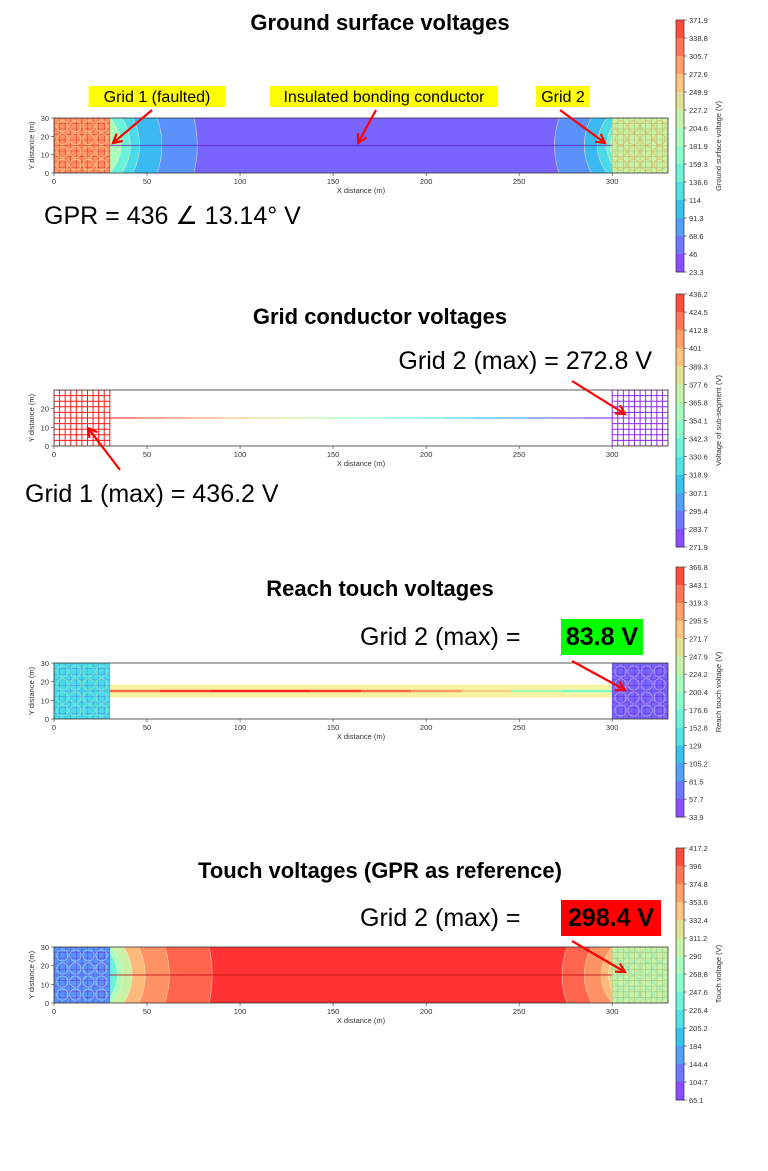 This screenshot has width=768, height=1171. What do you see at coordinates (698, 1082) in the screenshot?
I see `colorbar-tick-label: 104.7` at bounding box center [698, 1082].